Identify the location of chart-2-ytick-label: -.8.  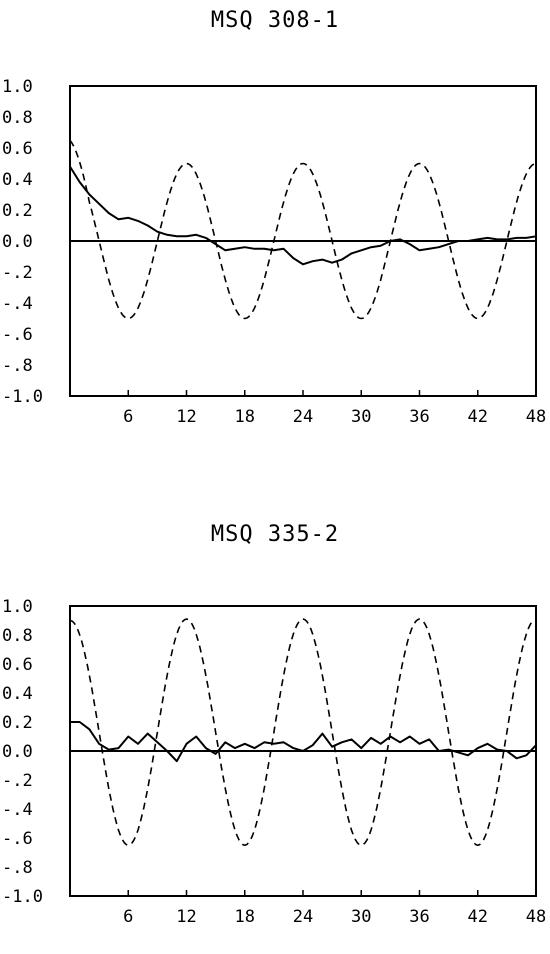
(17, 868).